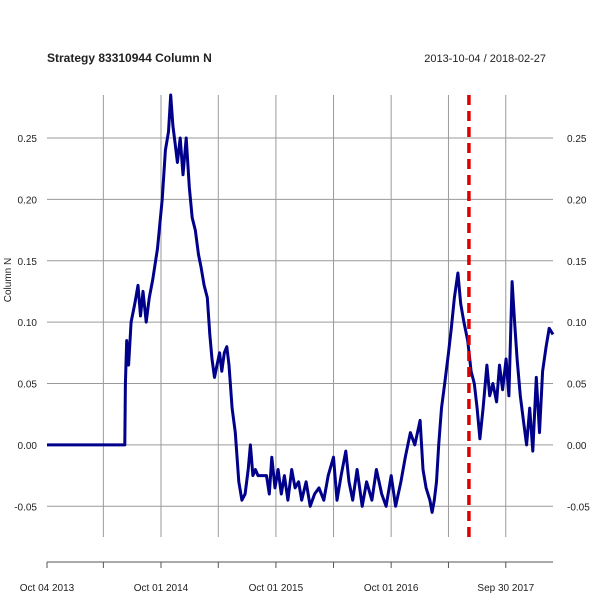 Image resolution: width=600 pixels, height=600 pixels. I want to click on y-tick-label-right: 0.05, so click(577, 385).